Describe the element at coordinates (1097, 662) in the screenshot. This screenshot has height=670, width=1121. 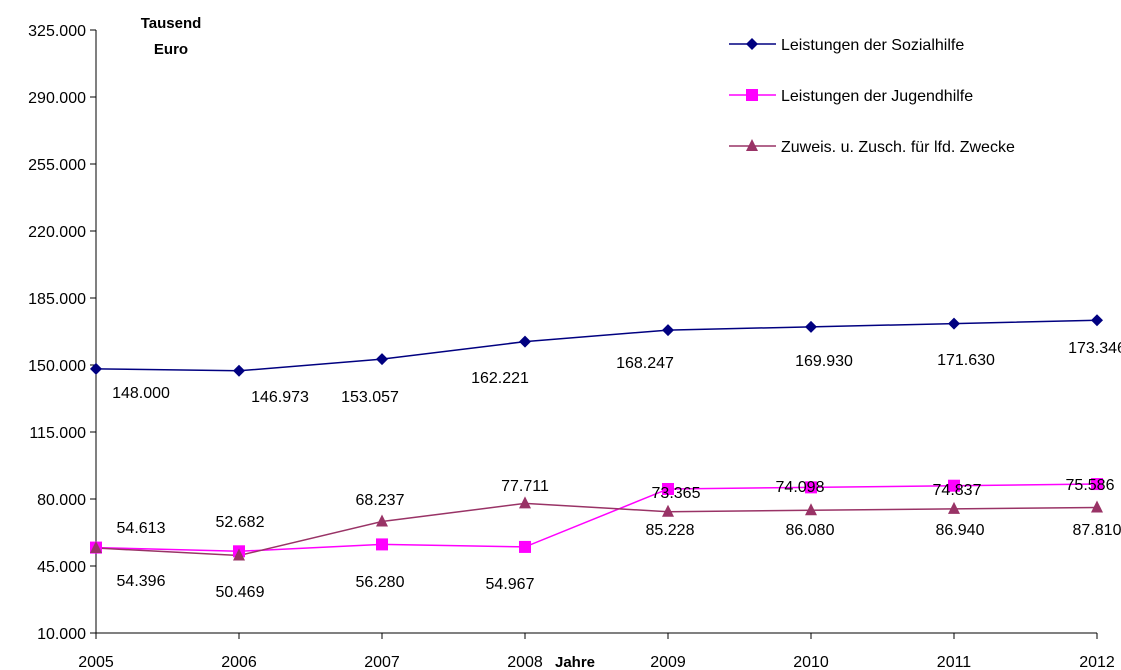
I see `x-tick-label: 2012` at that location.